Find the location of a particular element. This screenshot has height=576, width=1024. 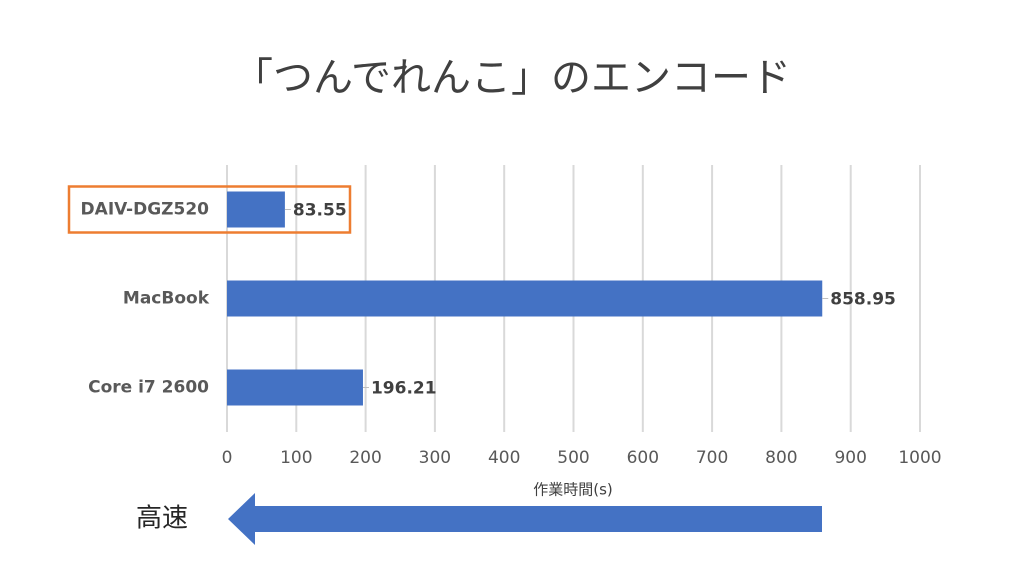

x-tick-label: 1000 is located at coordinates (919, 458).